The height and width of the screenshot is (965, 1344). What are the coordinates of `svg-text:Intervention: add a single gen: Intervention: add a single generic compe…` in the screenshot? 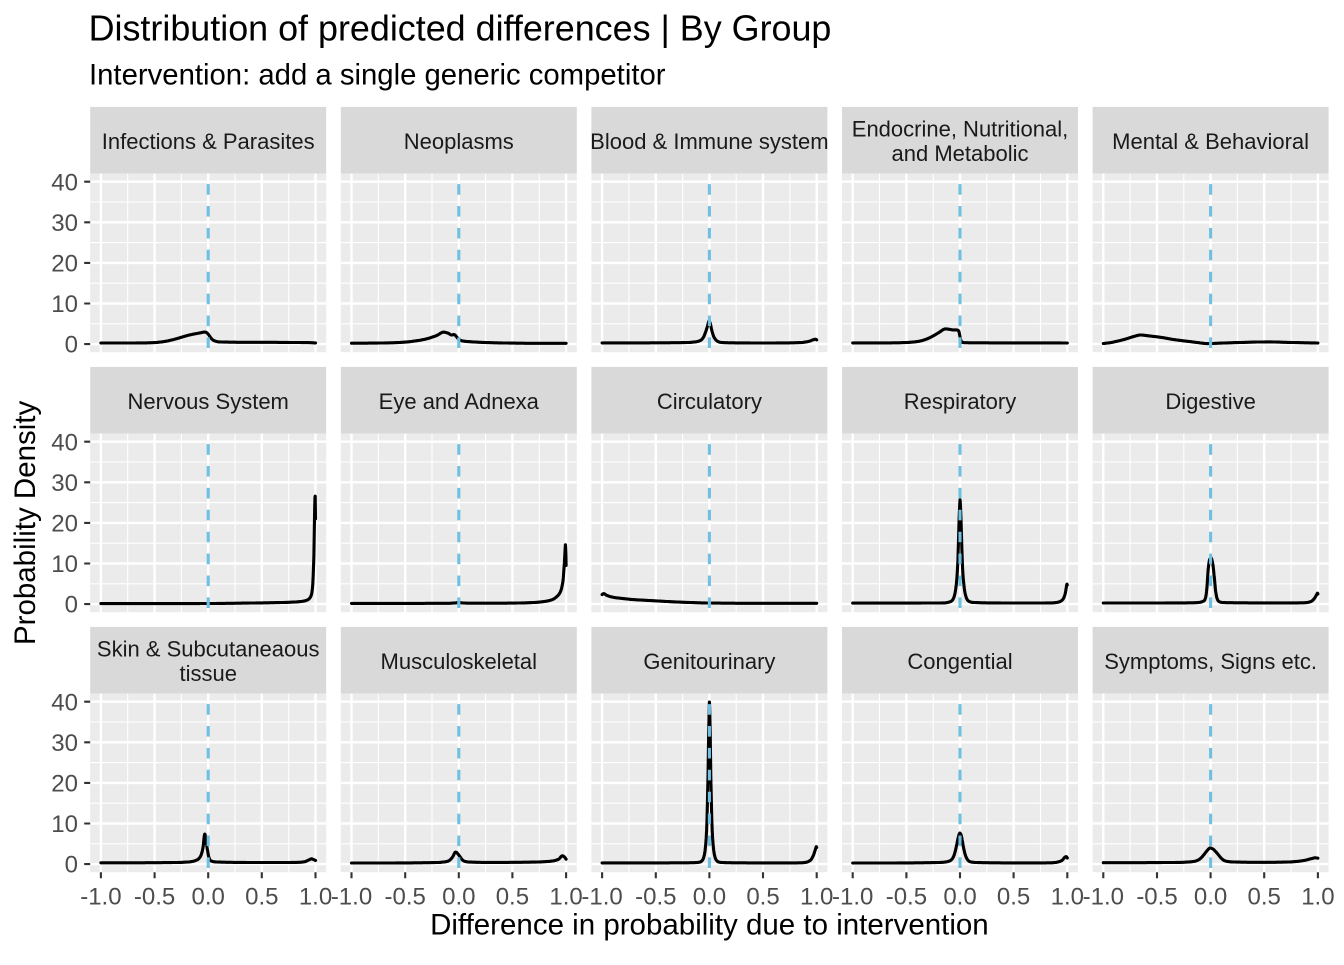 It's located at (377, 75).